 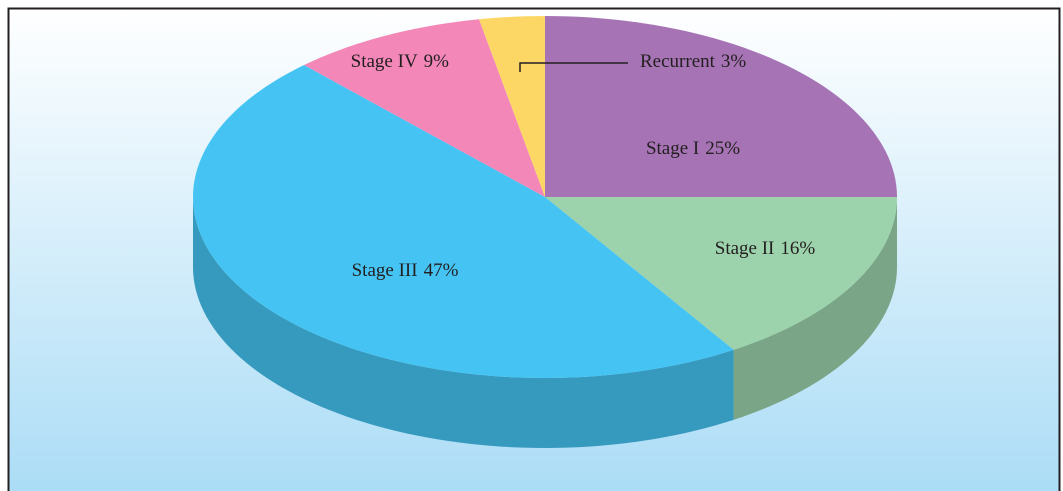 I want to click on slice-category: Stage IV, so click(x=384, y=61).